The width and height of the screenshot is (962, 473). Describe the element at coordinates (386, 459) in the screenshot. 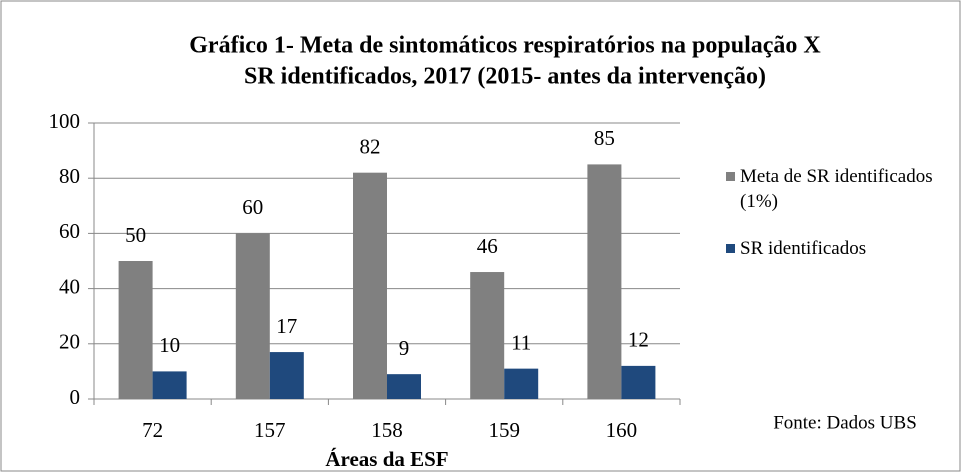

I see `x-axis-label: Áreas da ESF` at that location.